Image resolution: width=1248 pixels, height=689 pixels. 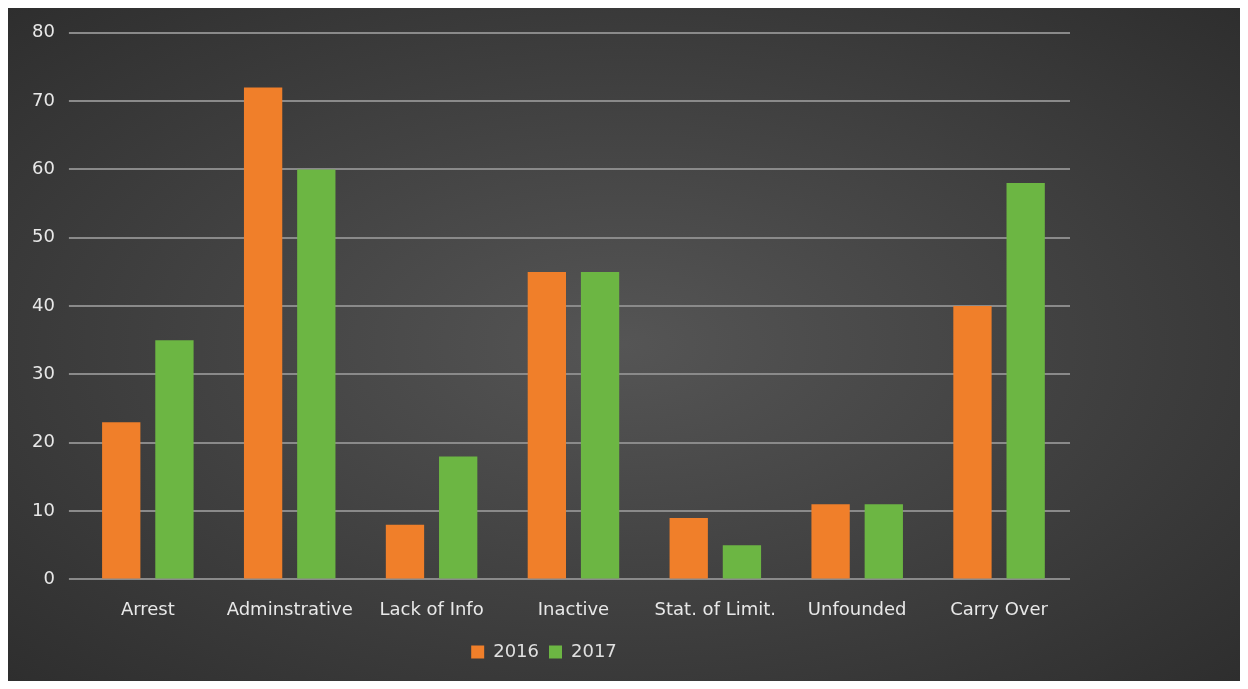 What do you see at coordinates (289, 608) in the screenshot?
I see `x-tick-label: Adminstrative` at bounding box center [289, 608].